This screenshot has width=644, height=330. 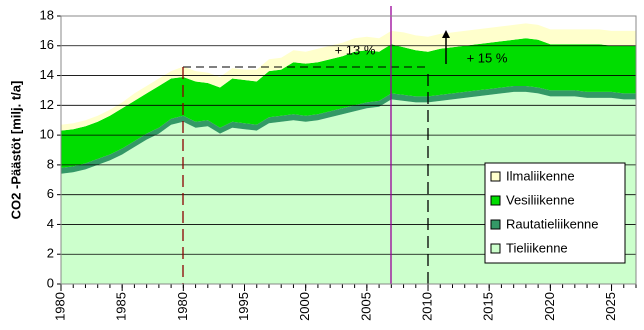 I want to click on y-tick-label: 16, so click(x=47, y=44).